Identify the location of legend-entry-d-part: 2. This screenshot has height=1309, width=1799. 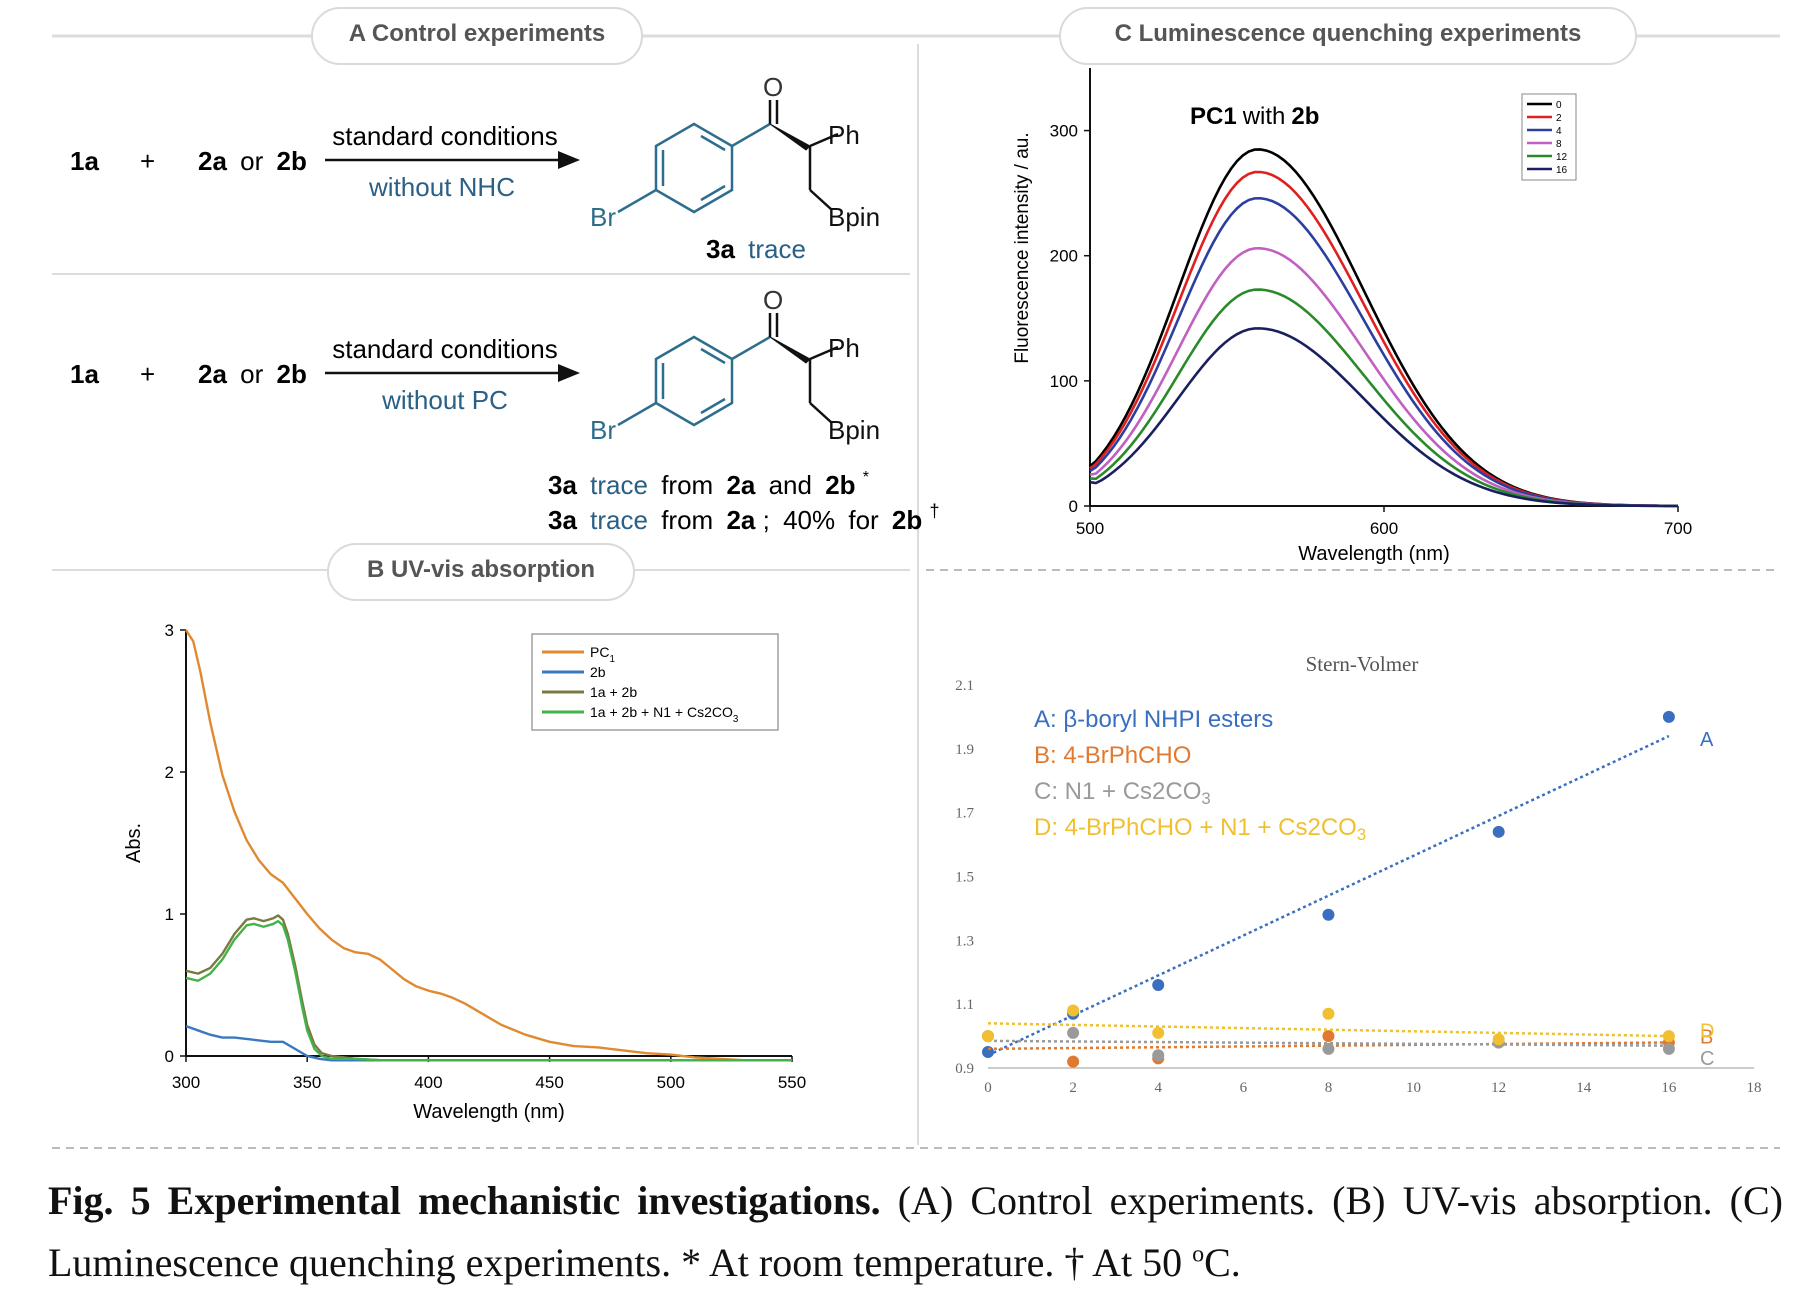
(1313, 827).